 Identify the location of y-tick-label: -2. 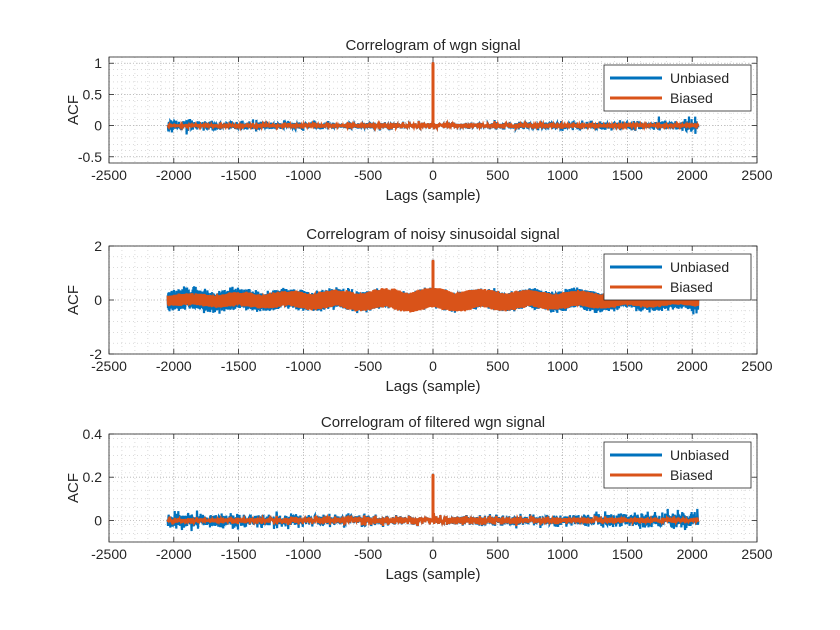
(96, 354).